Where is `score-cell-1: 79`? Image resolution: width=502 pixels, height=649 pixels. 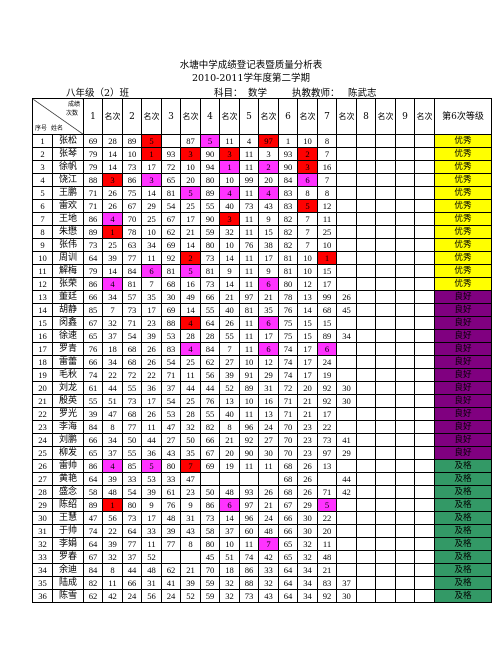 score-cell-1: 79 is located at coordinates (93, 271).